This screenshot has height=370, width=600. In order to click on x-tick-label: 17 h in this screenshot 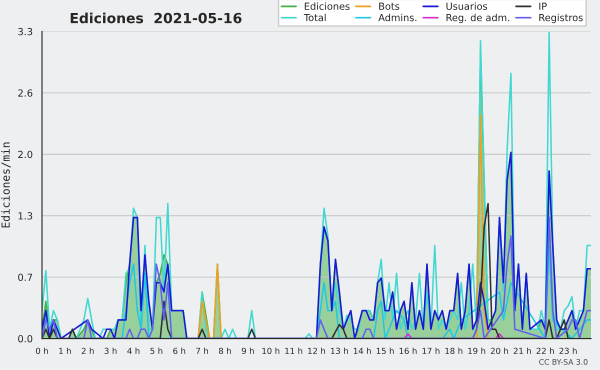, I will do `click(431, 351)`.